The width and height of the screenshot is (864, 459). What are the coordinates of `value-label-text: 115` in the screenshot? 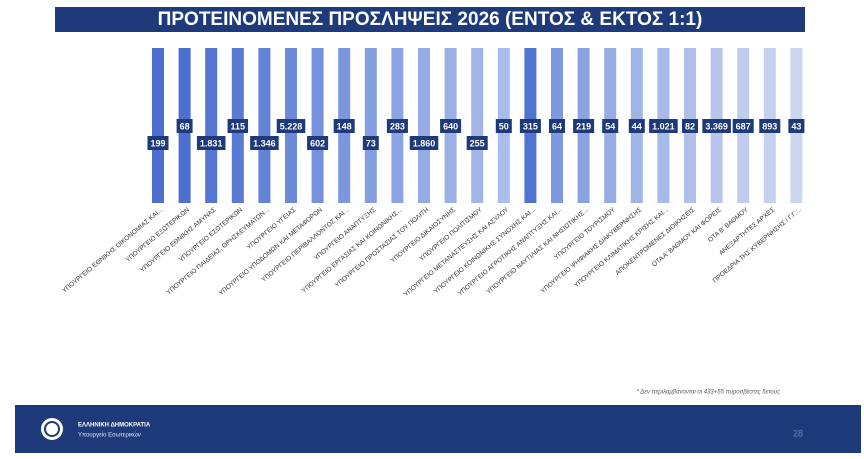 It's located at (238, 126).